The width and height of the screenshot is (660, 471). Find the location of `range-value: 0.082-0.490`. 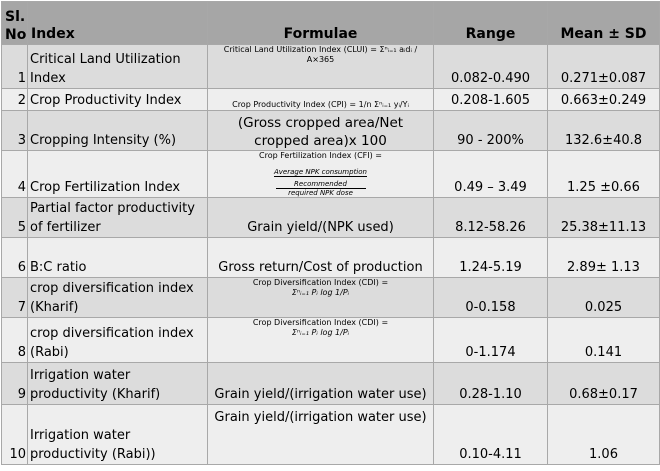

range-value: 0.082-0.490 is located at coordinates (490, 66).